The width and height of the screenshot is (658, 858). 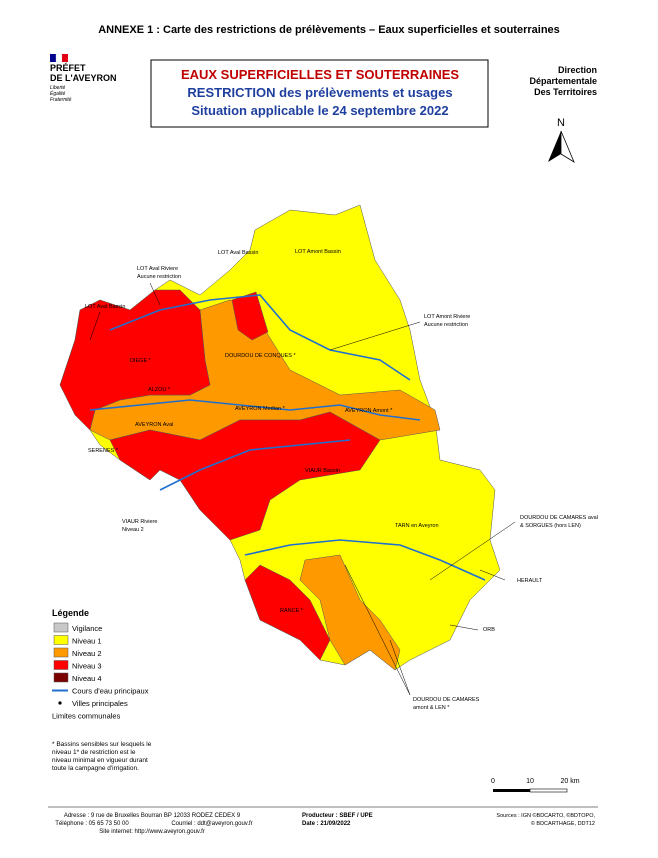 I want to click on map-label: AVEYRON Amont *, so click(x=369, y=411).